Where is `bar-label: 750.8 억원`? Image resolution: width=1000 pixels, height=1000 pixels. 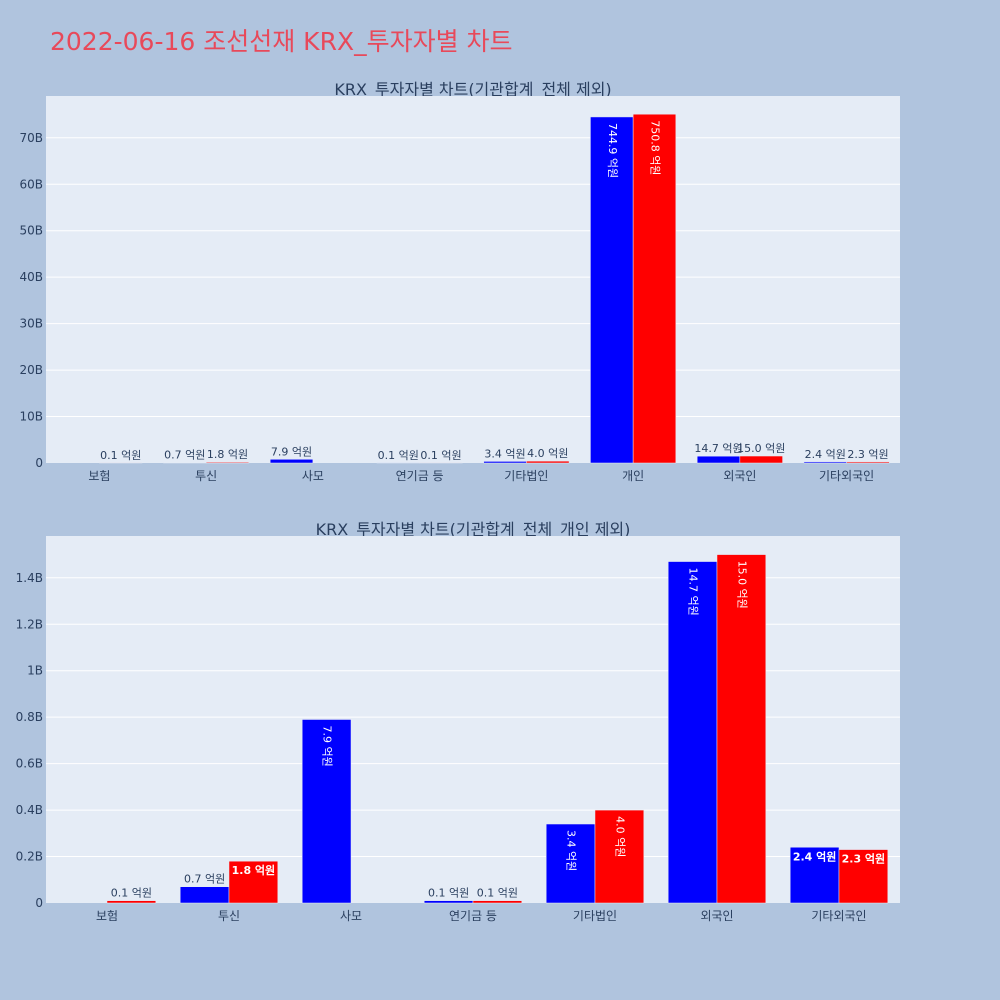
bar-label: 750.8 억원 is located at coordinates (654, 147).